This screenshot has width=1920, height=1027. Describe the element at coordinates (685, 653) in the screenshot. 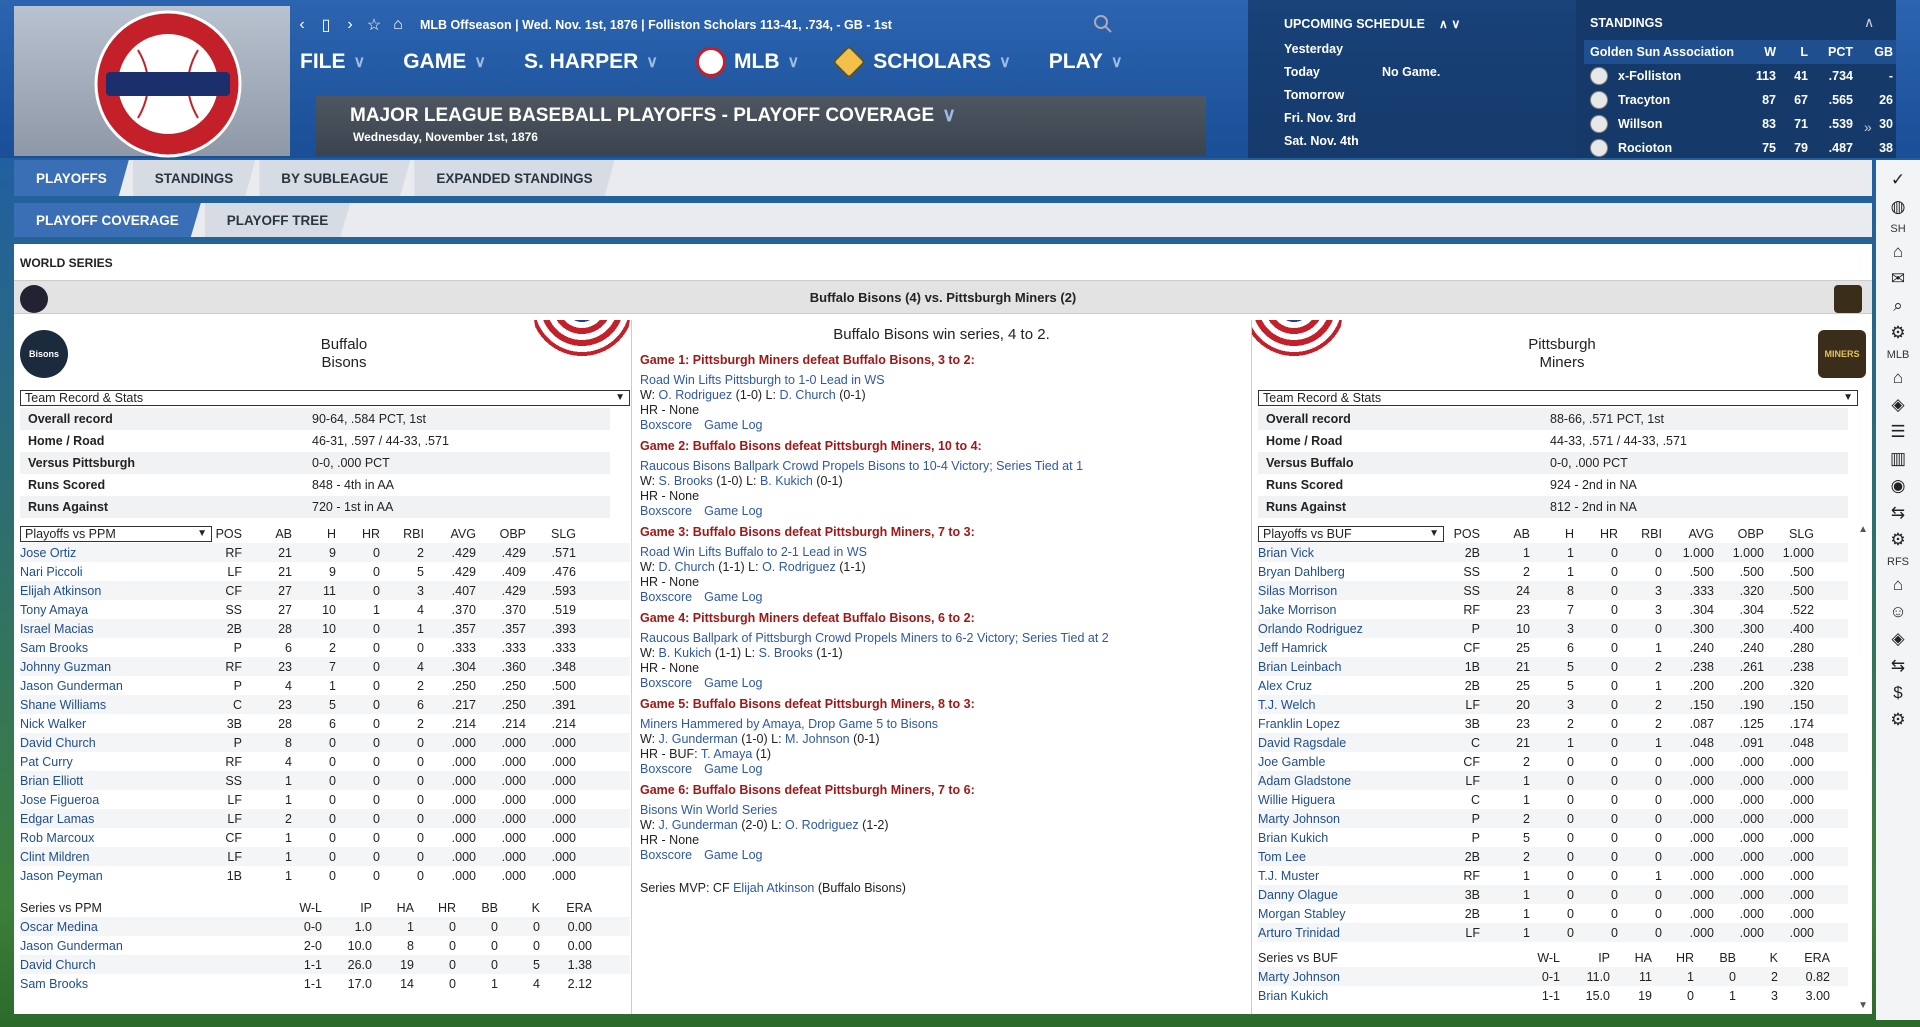

I see `winning-pitcher-link: B. Kukich` at that location.